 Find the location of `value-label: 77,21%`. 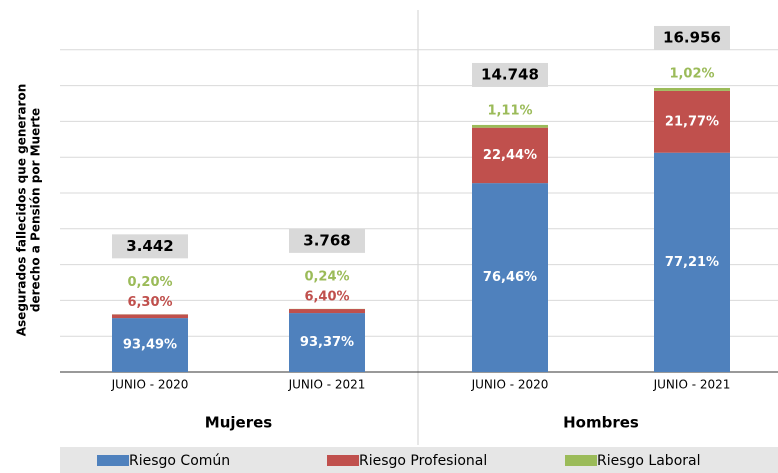

value-label: 77,21% is located at coordinates (692, 262).